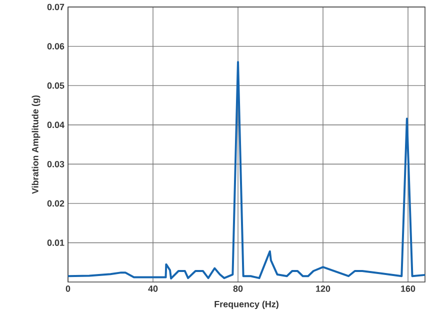 The height and width of the screenshot is (326, 443). I want to click on x-tick-label: 120, so click(323, 289).